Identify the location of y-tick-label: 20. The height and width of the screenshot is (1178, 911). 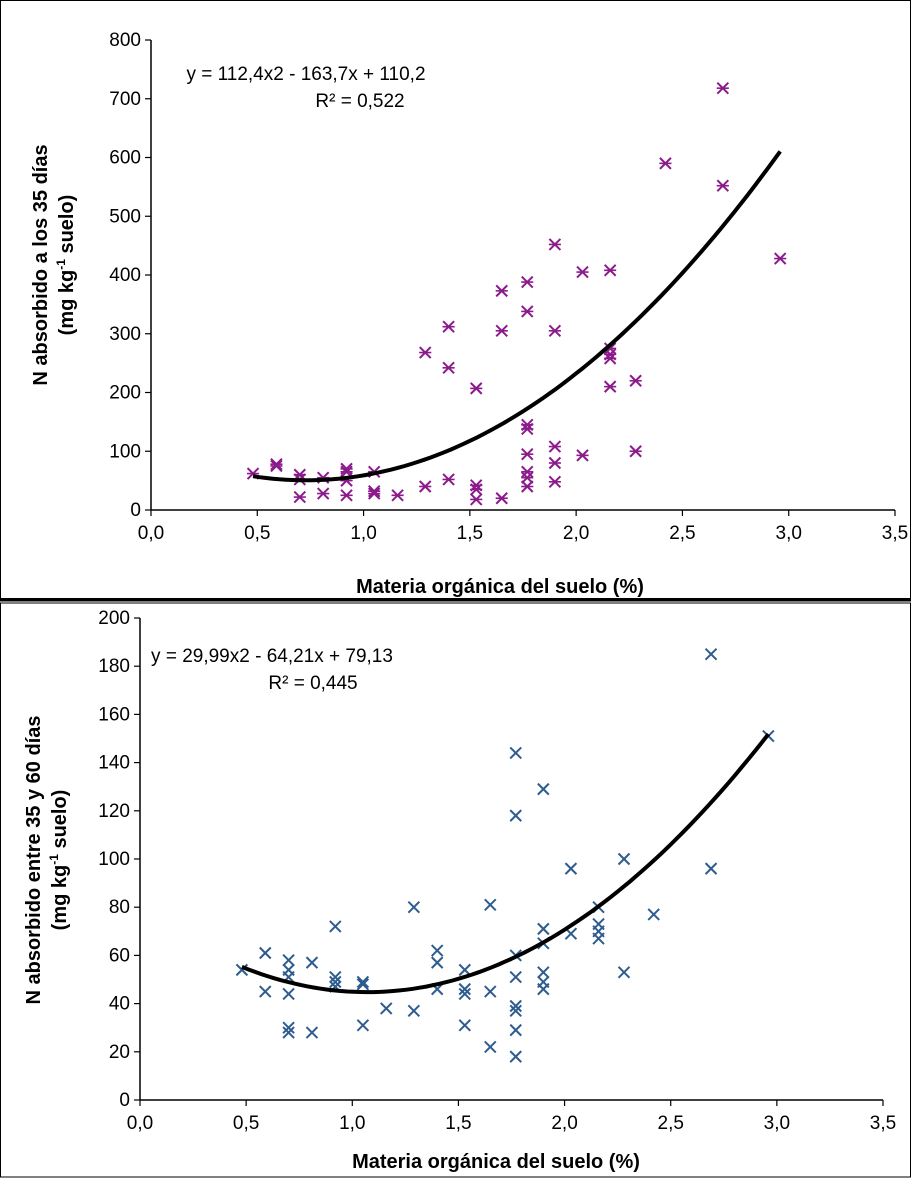
(119, 1052).